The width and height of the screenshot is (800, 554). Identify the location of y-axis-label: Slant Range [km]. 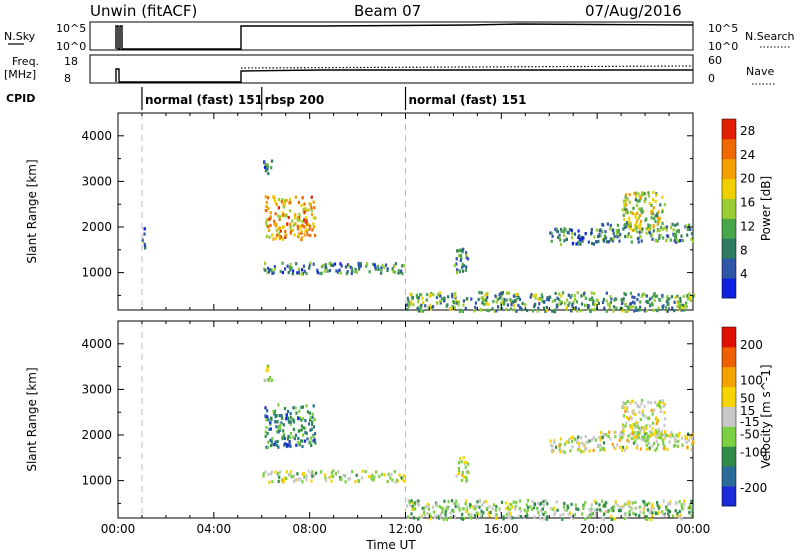
(32, 419).